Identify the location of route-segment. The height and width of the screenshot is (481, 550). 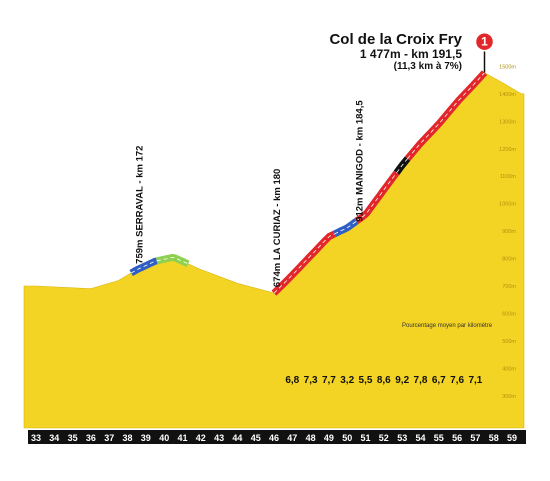
(345, 228).